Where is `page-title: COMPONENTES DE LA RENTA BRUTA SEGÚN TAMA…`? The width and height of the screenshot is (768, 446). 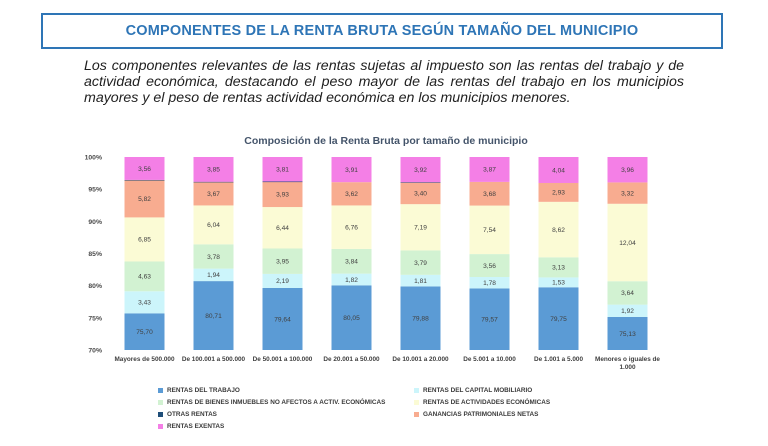 page-title: COMPONENTES DE LA RENTA BRUTA SEGÚN TAMA… is located at coordinates (382, 31).